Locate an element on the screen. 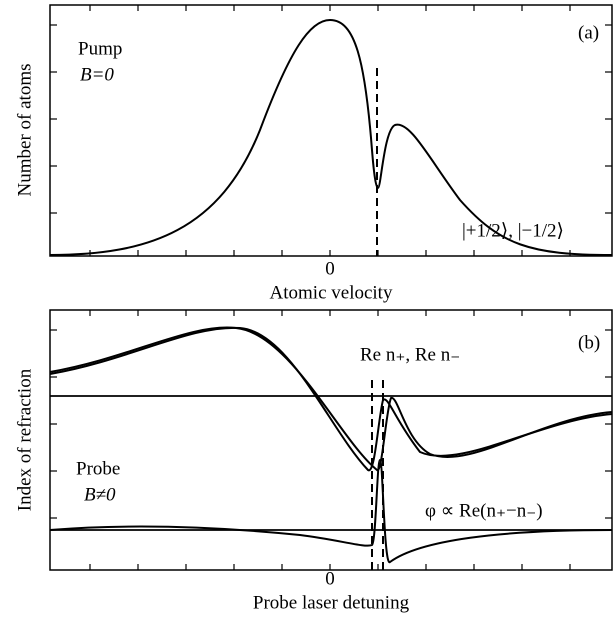  y-axis-label: Number of atoms is located at coordinates (24, 130).